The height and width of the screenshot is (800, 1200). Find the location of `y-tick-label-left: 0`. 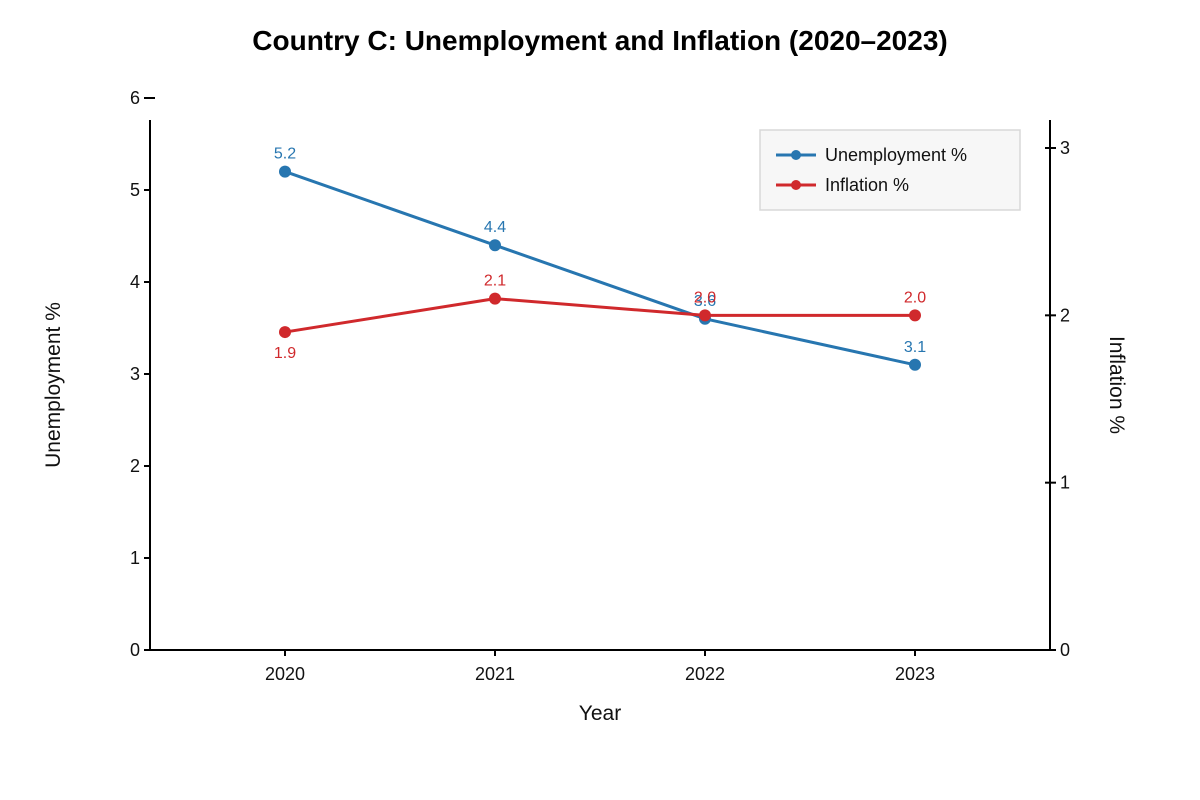

y-tick-label-left: 0 is located at coordinates (135, 650).